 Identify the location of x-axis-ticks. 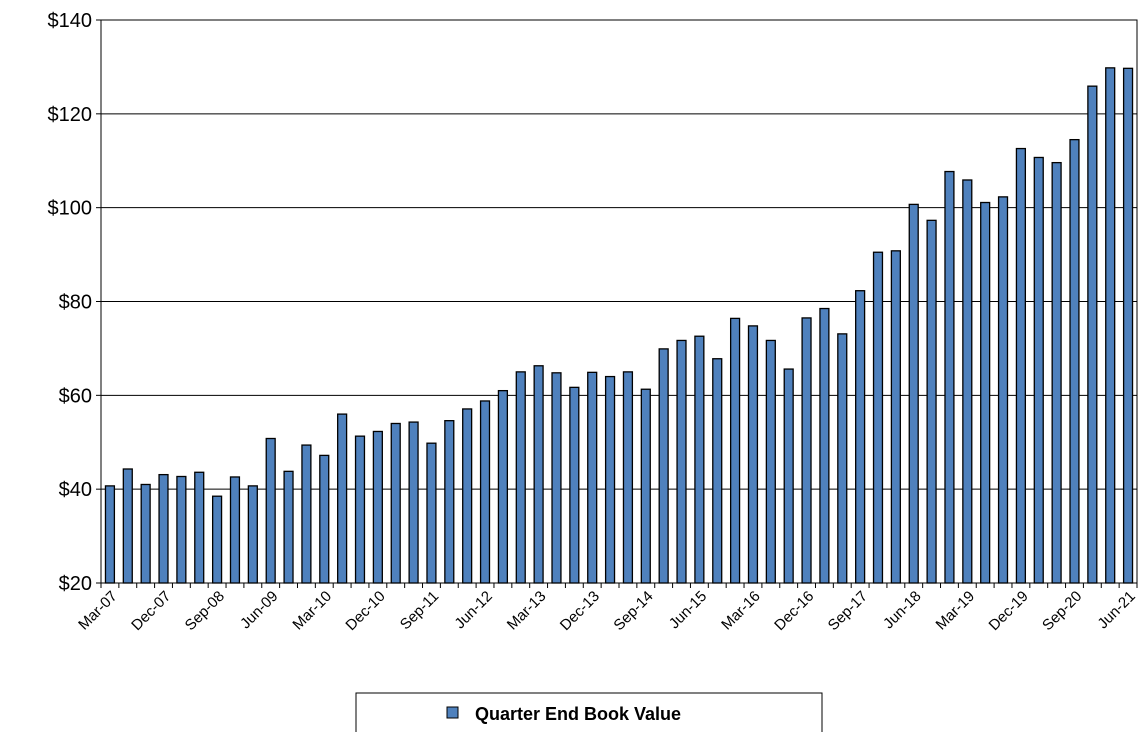
(619, 585).